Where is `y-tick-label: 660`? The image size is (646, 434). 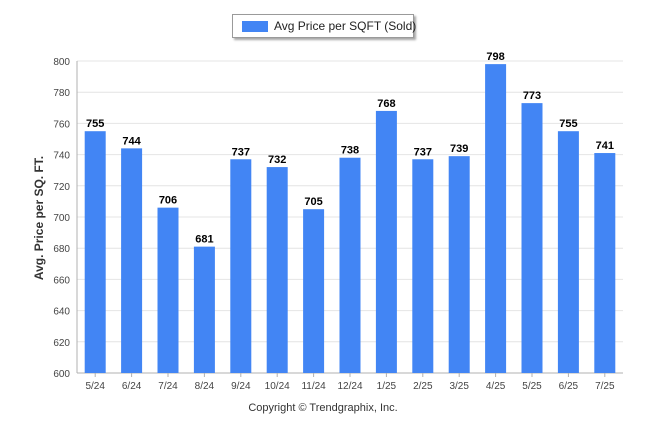 y-tick-label: 660 is located at coordinates (61, 280).